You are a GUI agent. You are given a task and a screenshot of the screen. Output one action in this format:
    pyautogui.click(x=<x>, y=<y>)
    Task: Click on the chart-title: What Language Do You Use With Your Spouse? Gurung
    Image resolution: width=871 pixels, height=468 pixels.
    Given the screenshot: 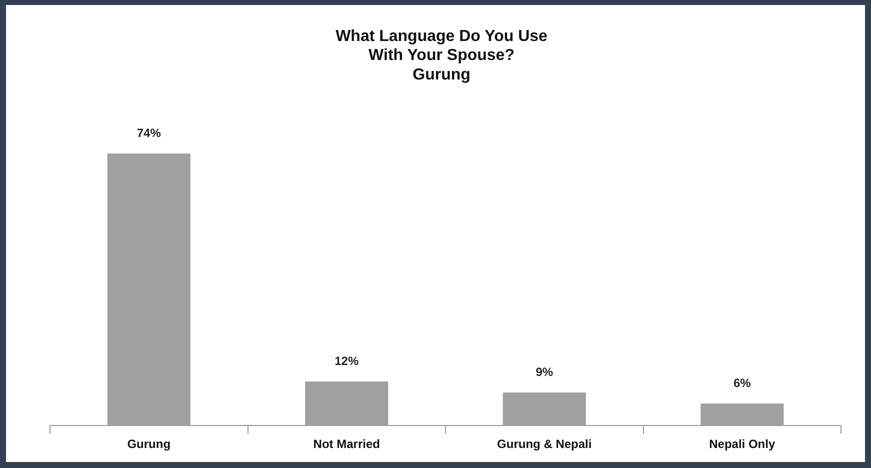 What is the action you would take?
    pyautogui.click(x=442, y=56)
    